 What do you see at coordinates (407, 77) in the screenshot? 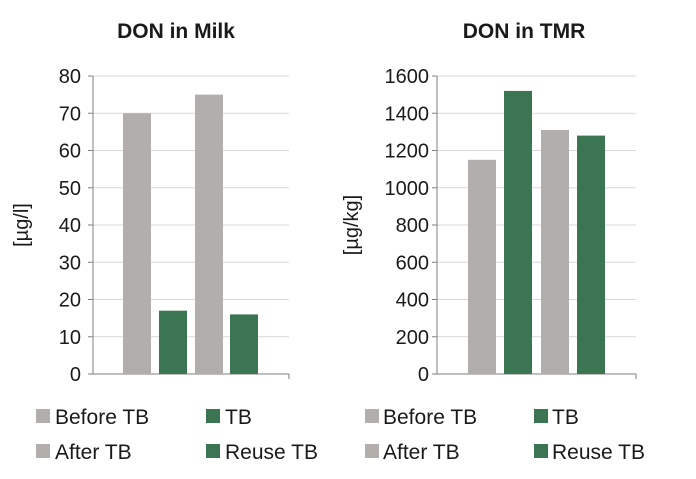
I see `y-tick-label: 1600` at bounding box center [407, 77].